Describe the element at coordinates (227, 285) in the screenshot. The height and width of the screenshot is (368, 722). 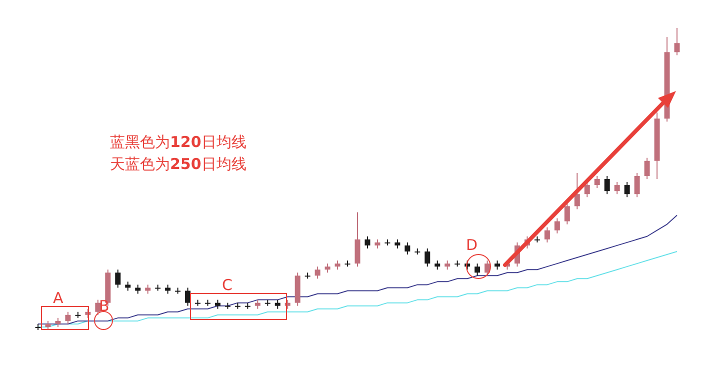
I see `annotation: C` at that location.